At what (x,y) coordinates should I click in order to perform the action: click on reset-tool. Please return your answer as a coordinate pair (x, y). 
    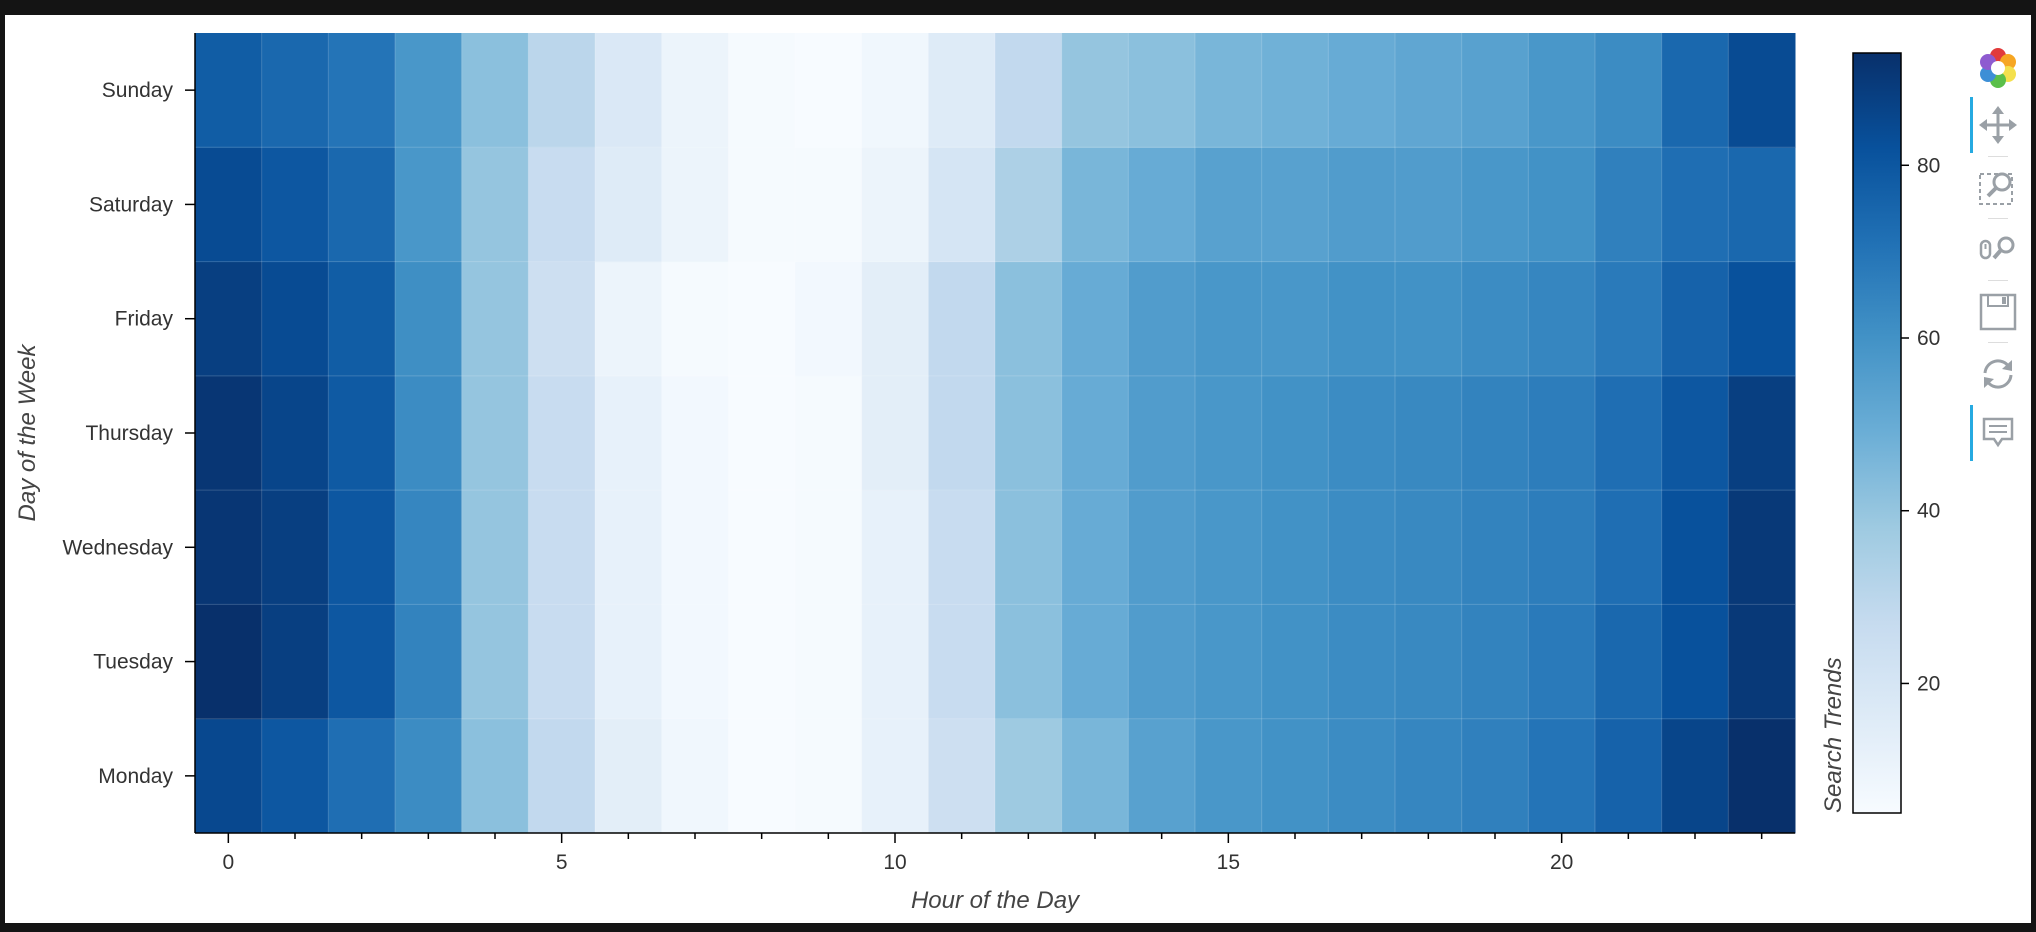
    Looking at the image, I should click on (1998, 374).